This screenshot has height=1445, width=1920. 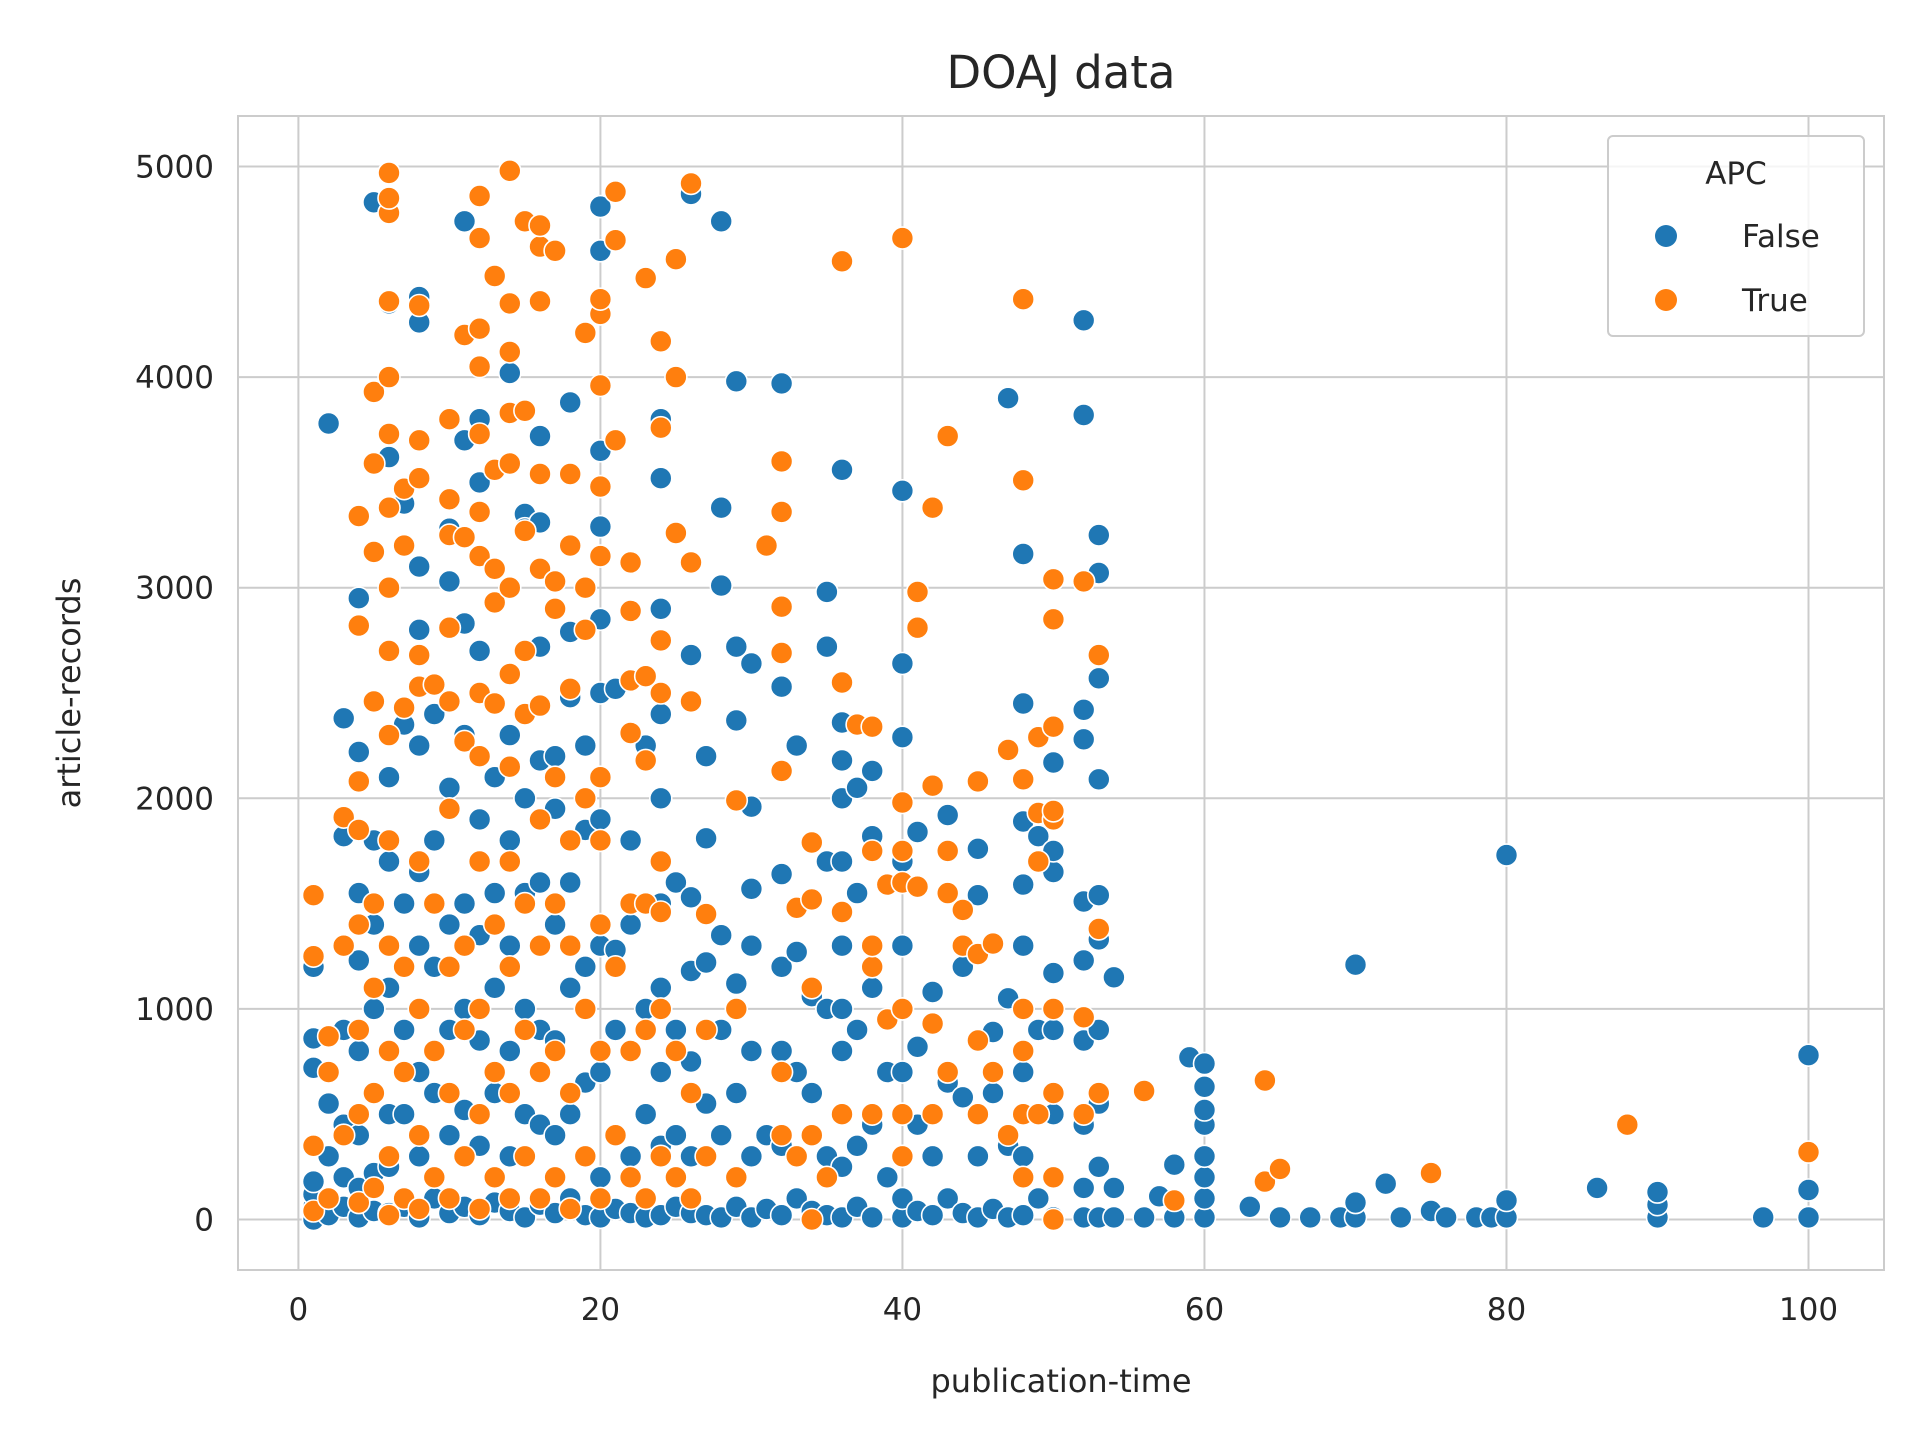 What do you see at coordinates (1061, 72) in the screenshot?
I see `chart-title: DOAJ data` at bounding box center [1061, 72].